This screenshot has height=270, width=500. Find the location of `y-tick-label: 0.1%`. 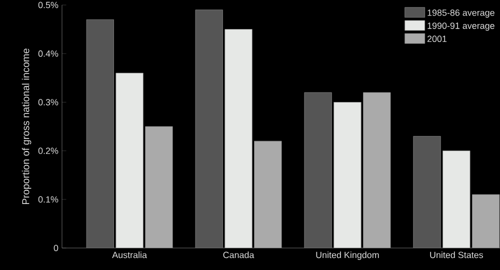

y-tick-label: 0.1% is located at coordinates (48, 199).